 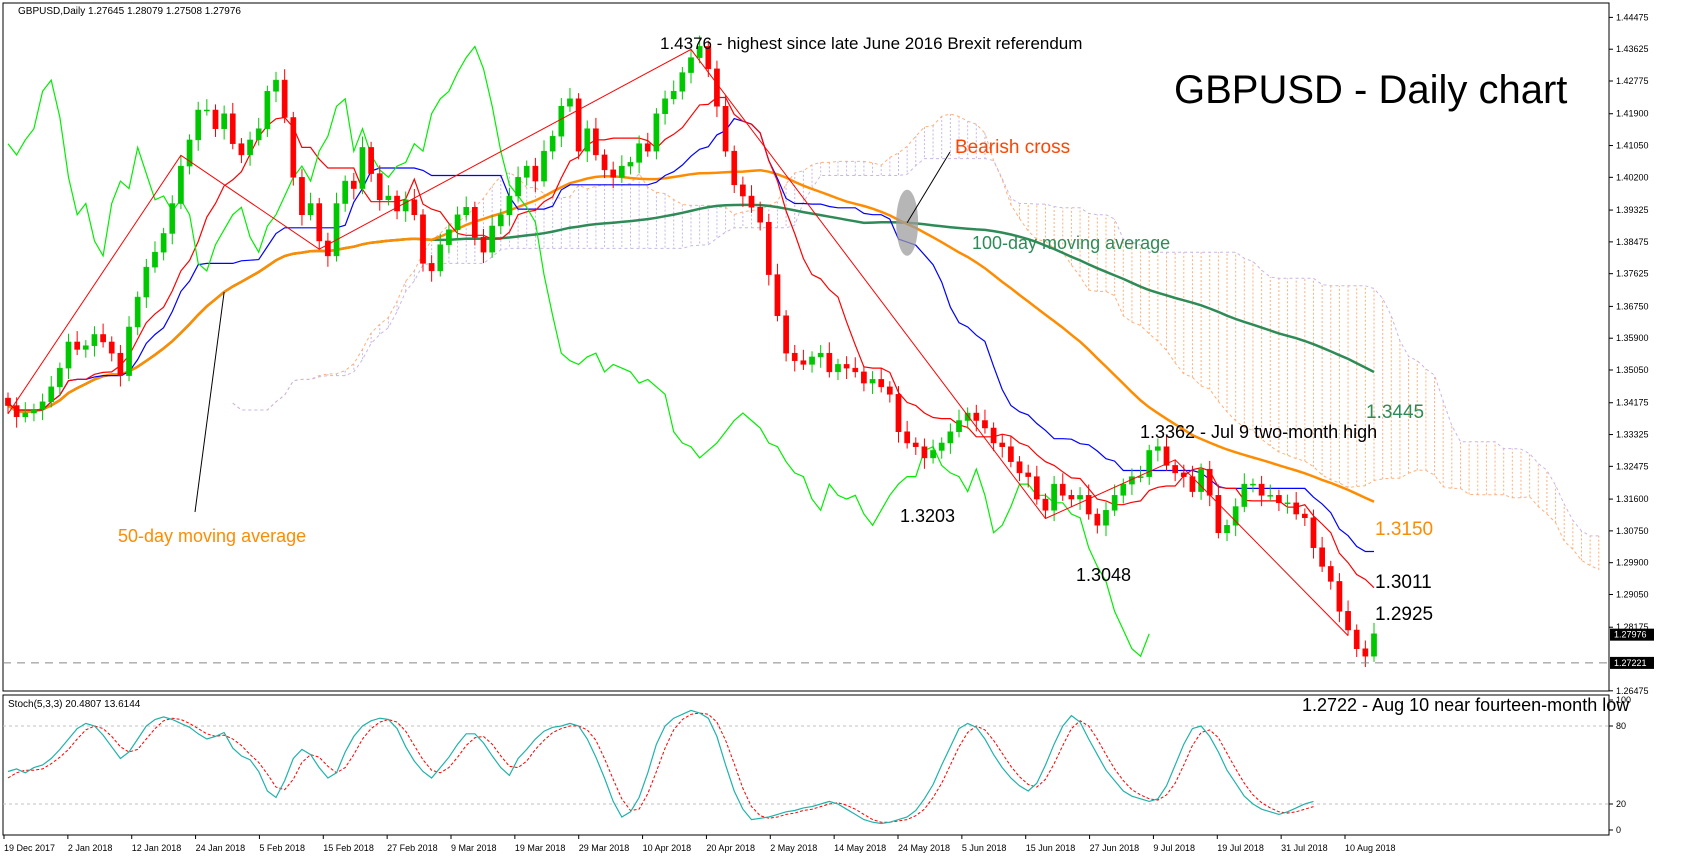 What do you see at coordinates (1632, 146) in the screenshot?
I see `y-tick-label: 1.41050` at bounding box center [1632, 146].